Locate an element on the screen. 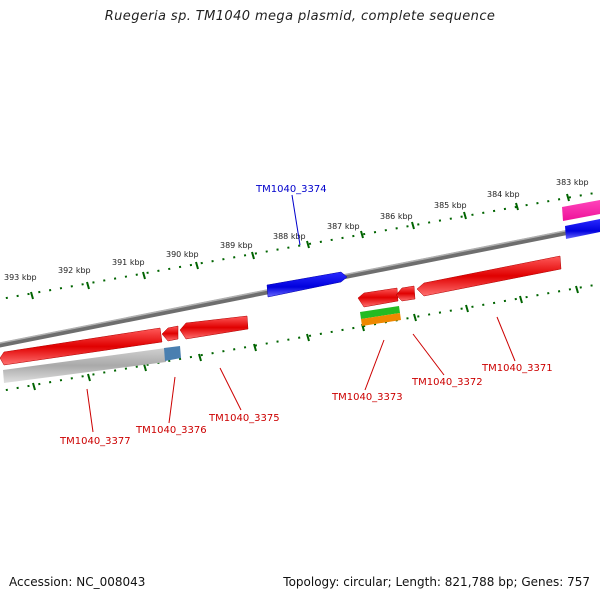 The height and width of the screenshot is (600, 600). gene-label-3371: TM1040_3371 is located at coordinates (517, 368).